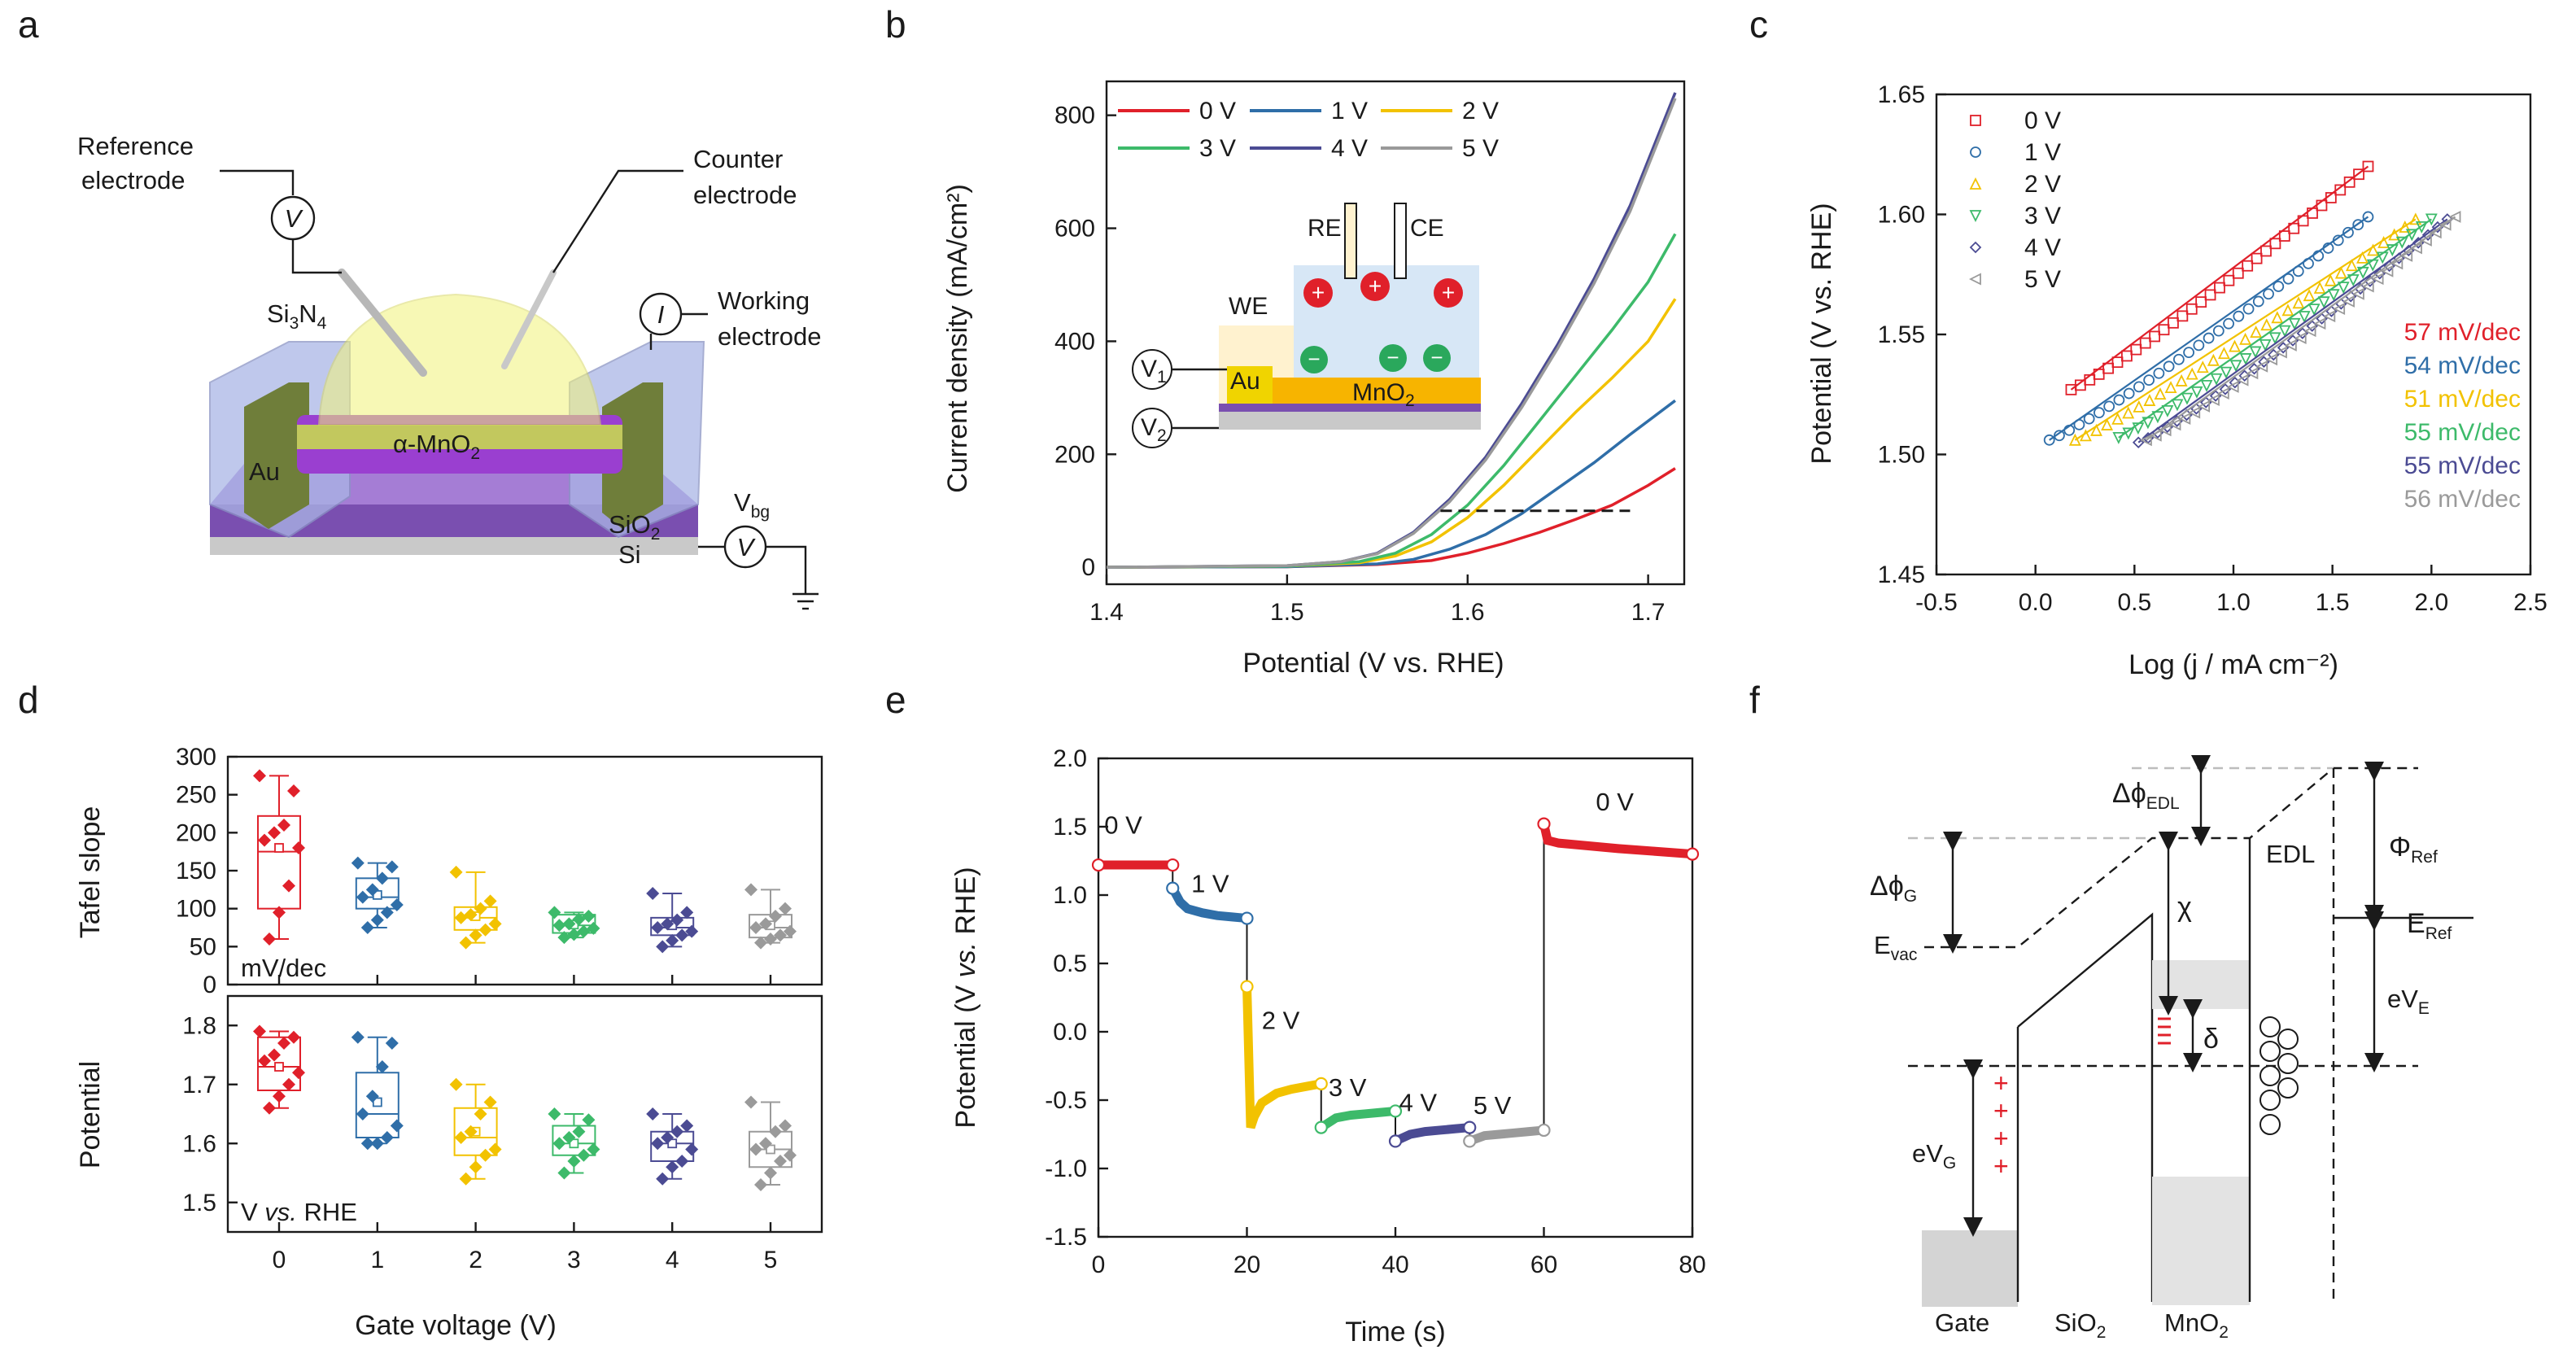 This screenshot has height=1354, width=2576. I want to click on chart-d-xtick-label: 1, so click(377, 1260).